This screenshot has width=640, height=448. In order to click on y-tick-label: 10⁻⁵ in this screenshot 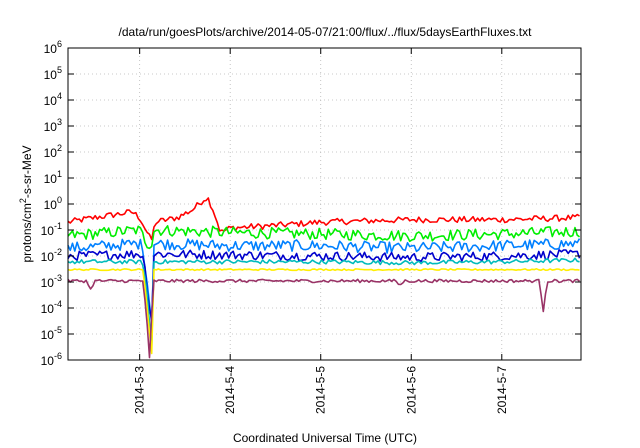, I will do `click(51, 333)`.